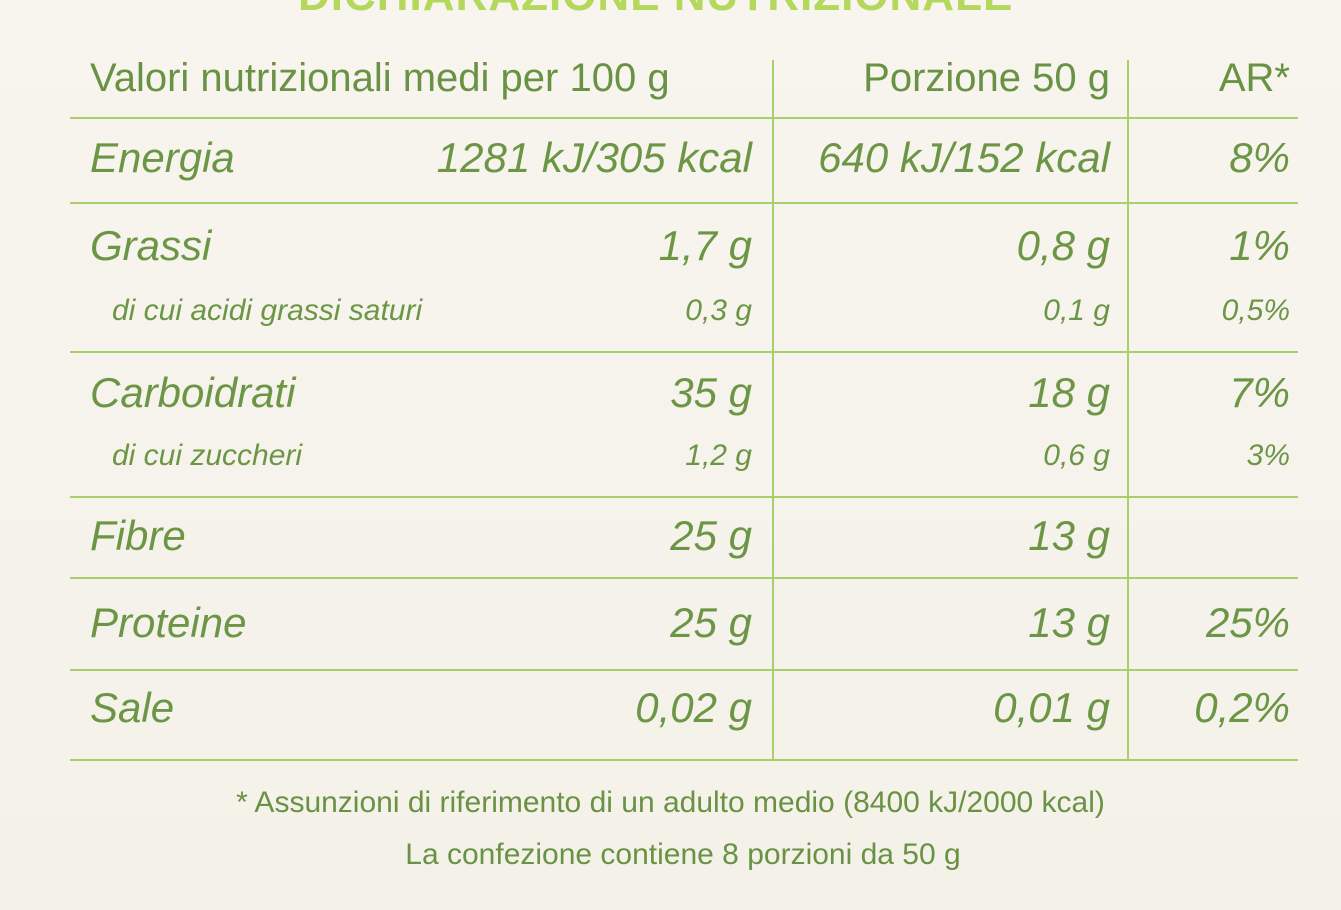 Image resolution: width=1341 pixels, height=910 pixels. What do you see at coordinates (594, 157) in the screenshot?
I see `nutrient-value: 1281 kJ/305 kcal` at bounding box center [594, 157].